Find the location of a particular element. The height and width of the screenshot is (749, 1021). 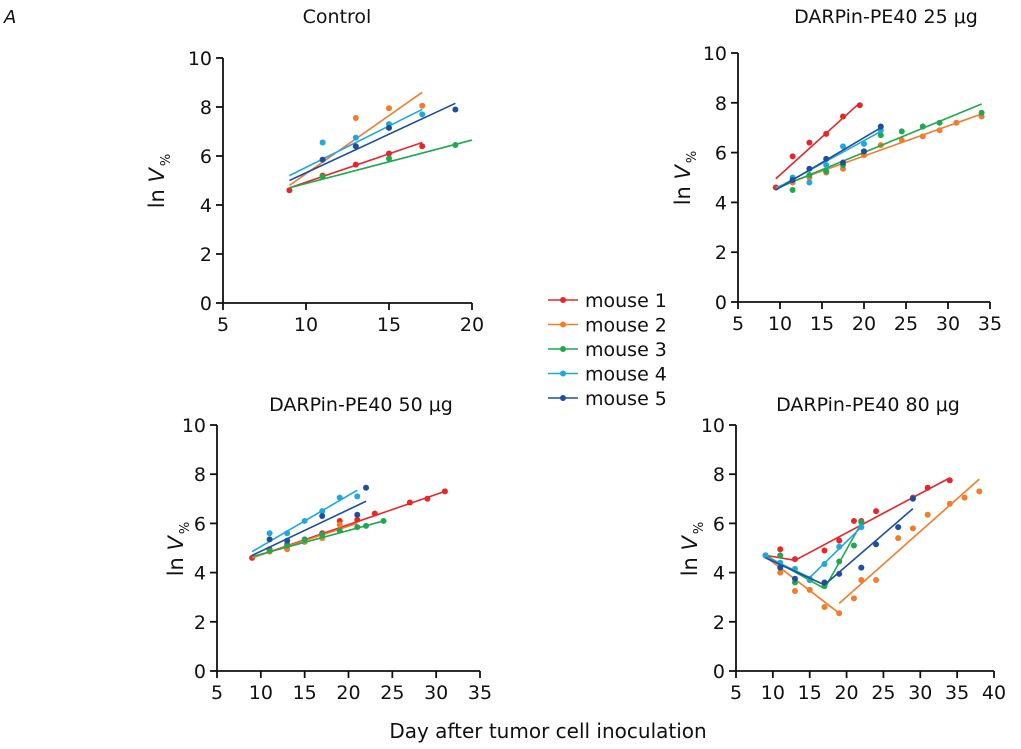

x-tick-label: 15 is located at coordinates (822, 324).